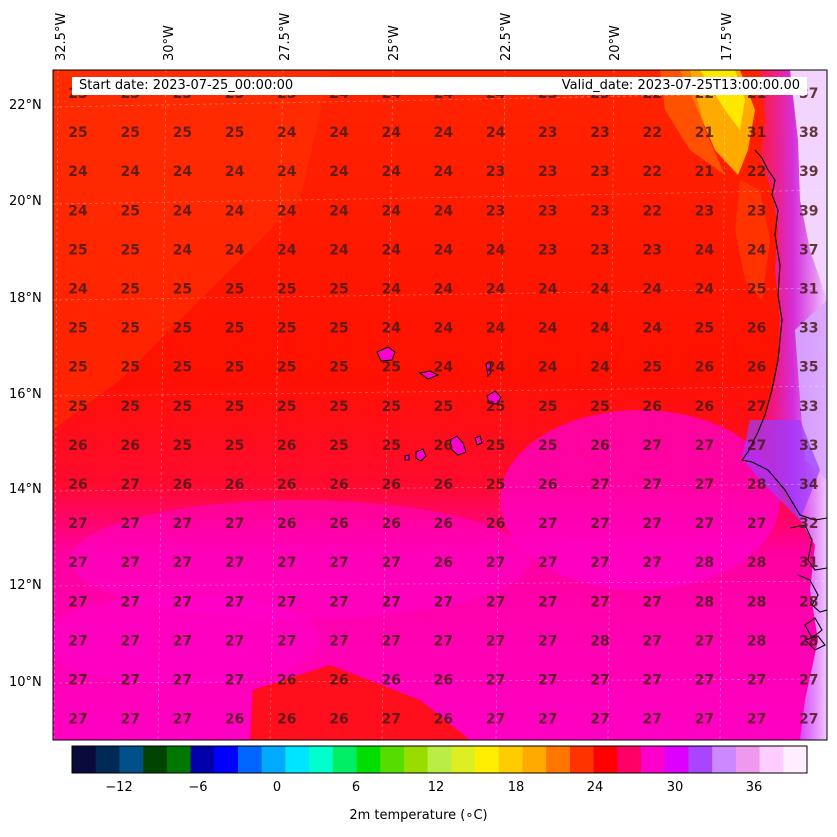  What do you see at coordinates (394, 43) in the screenshot?
I see `lon-label: 25°W` at bounding box center [394, 43].